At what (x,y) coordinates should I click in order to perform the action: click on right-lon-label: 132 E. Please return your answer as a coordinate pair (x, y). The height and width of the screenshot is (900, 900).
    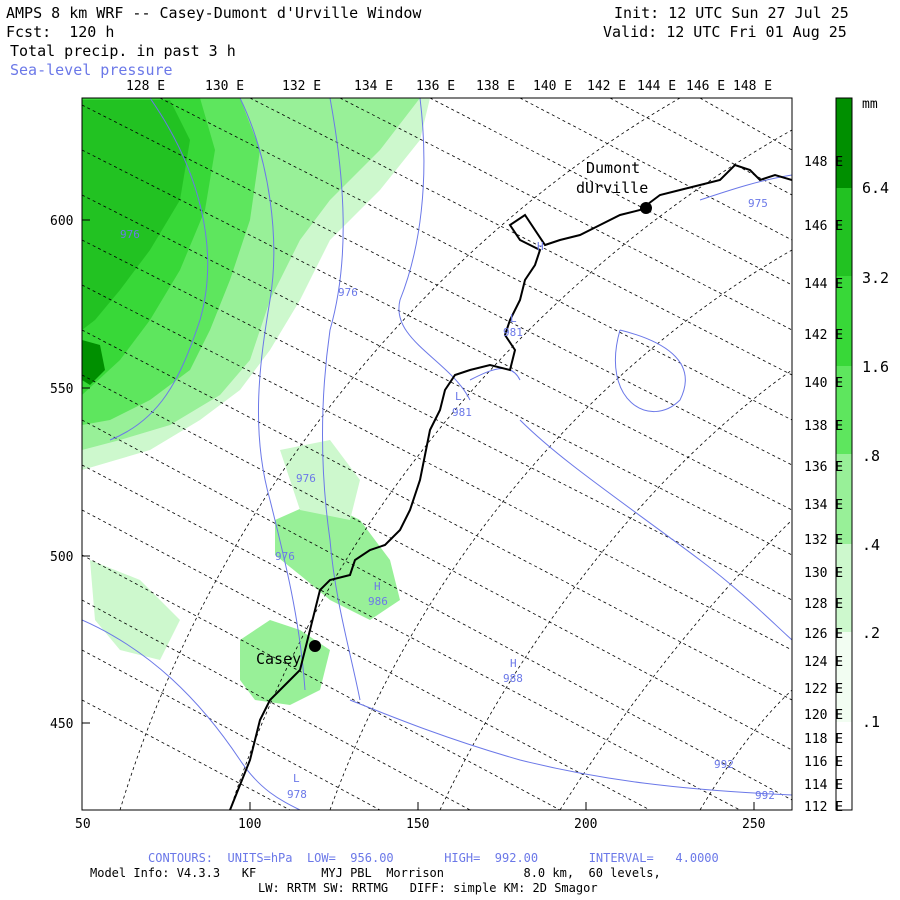
    Looking at the image, I should click on (823, 540).